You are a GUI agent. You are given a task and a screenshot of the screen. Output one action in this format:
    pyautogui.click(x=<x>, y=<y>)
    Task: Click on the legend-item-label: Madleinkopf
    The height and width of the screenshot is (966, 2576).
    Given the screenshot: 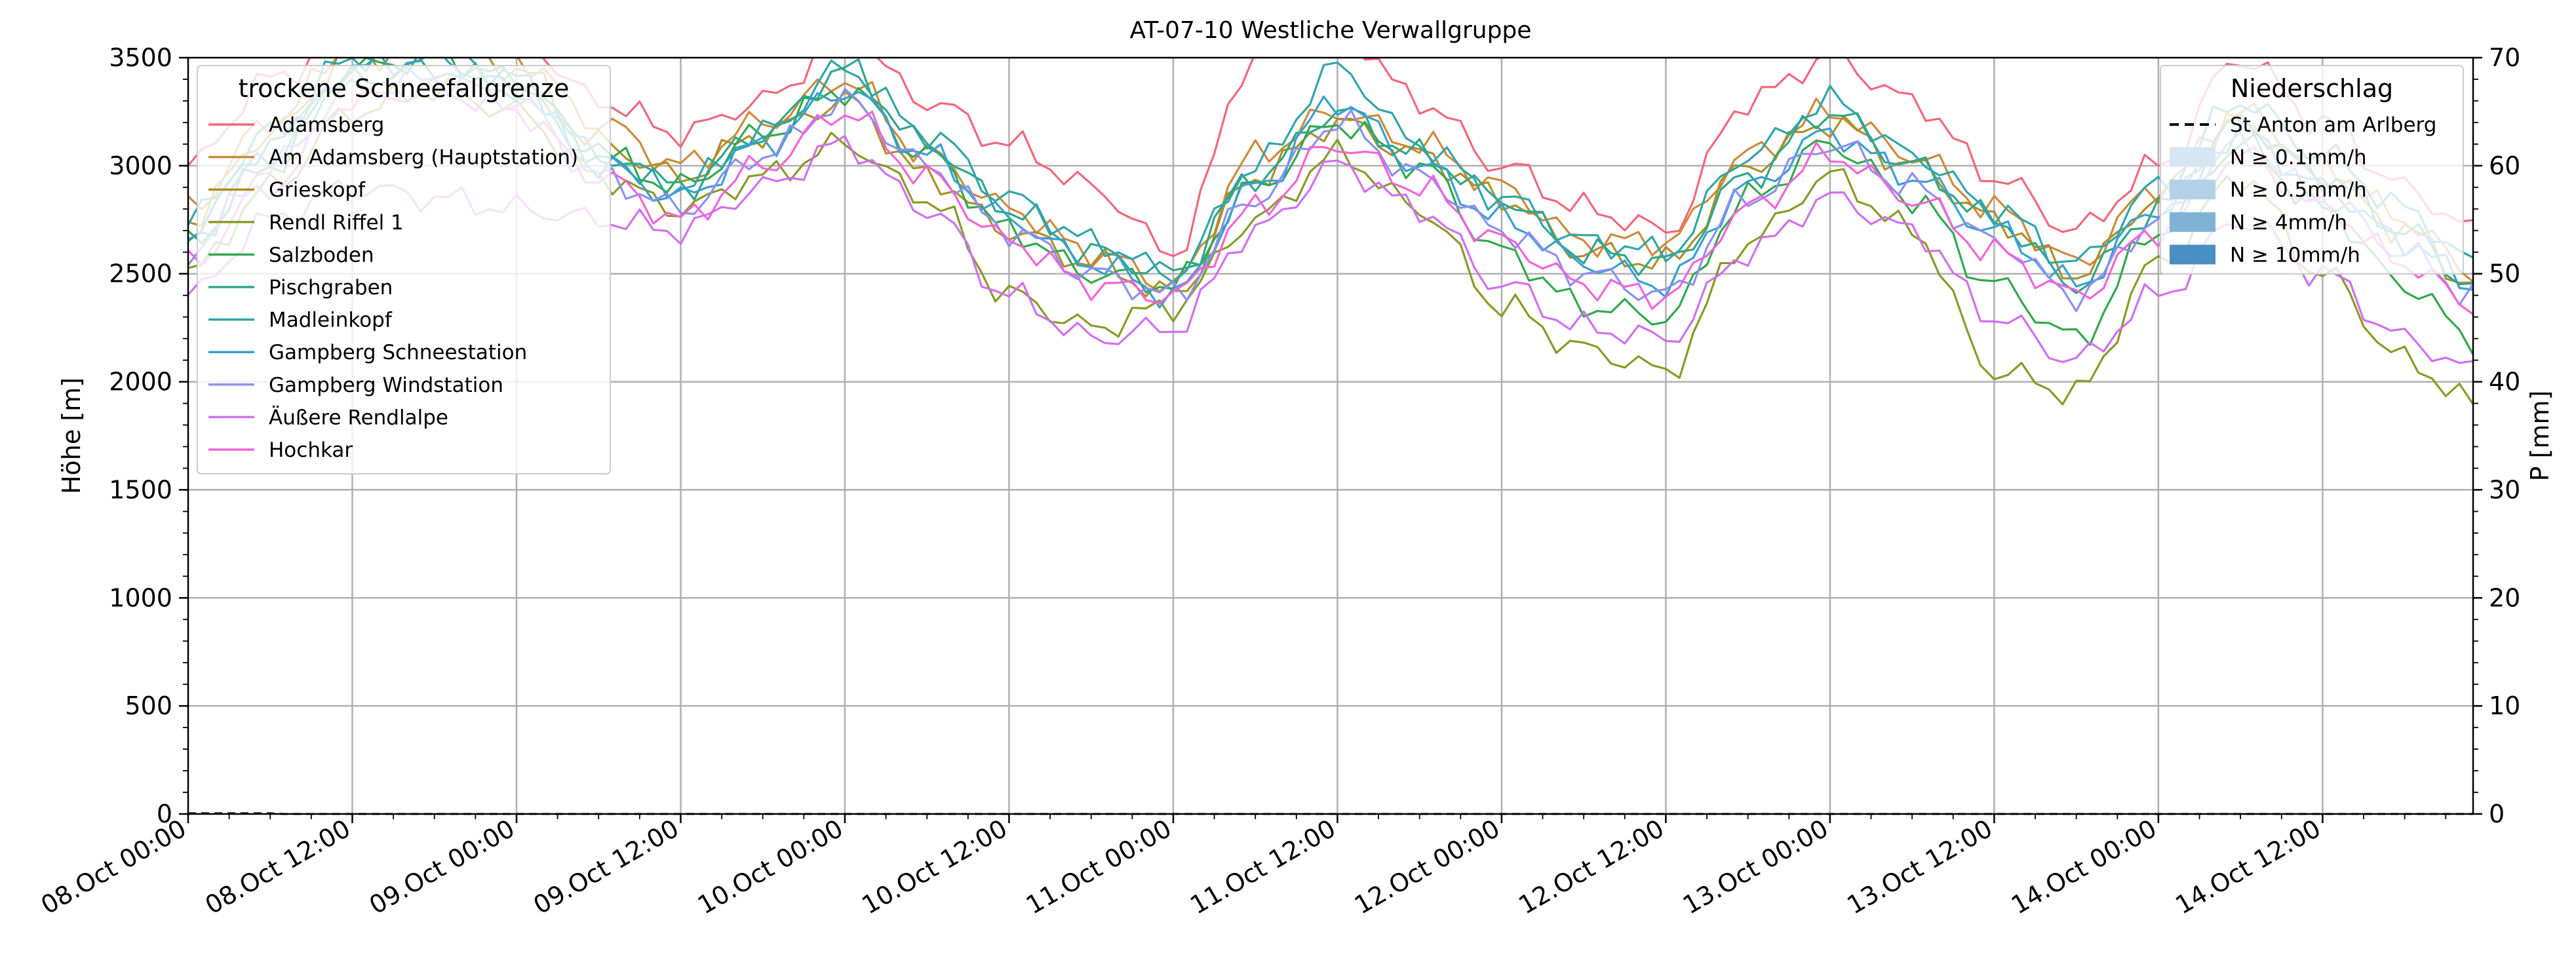 What is the action you would take?
    pyautogui.click(x=331, y=320)
    